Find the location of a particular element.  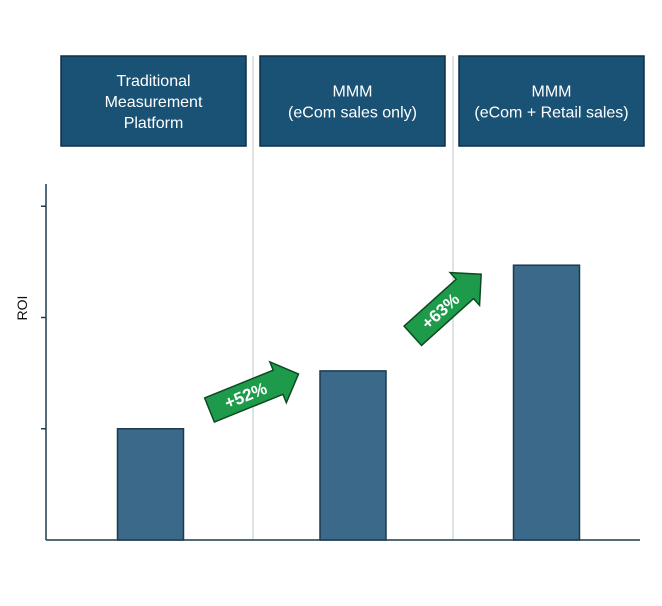

category-label: Measurement is located at coordinates (154, 102).